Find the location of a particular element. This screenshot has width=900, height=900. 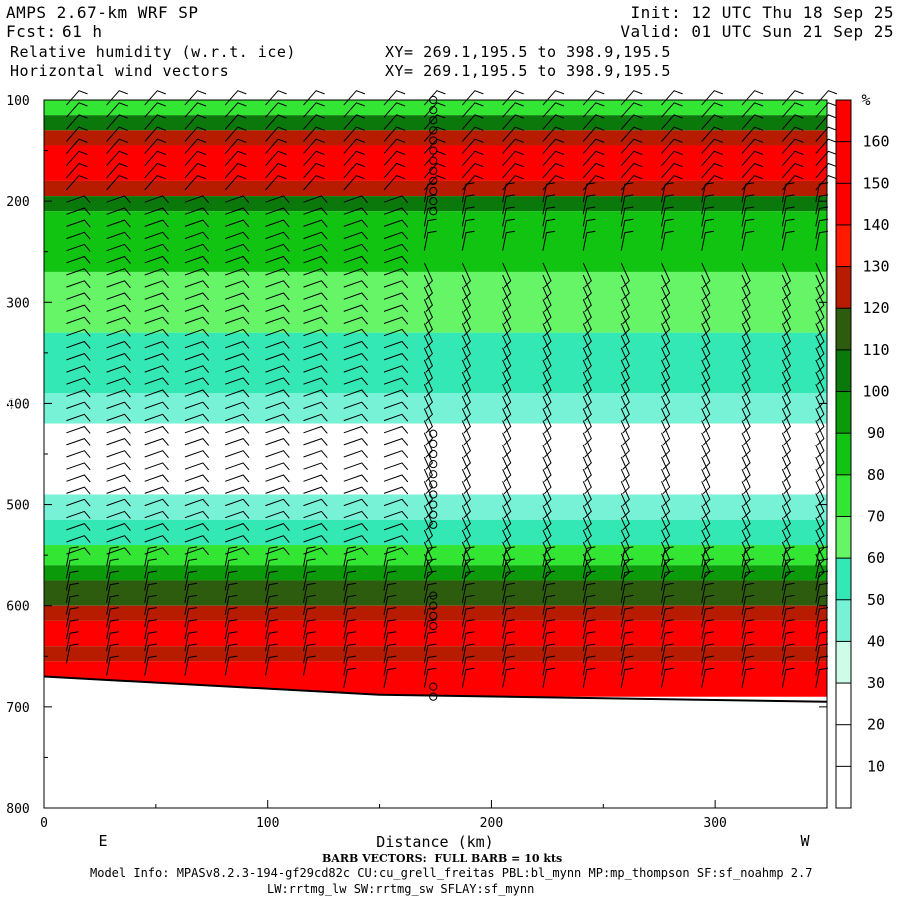

x-axis: 0 100 200 300 is located at coordinates (383, 815).